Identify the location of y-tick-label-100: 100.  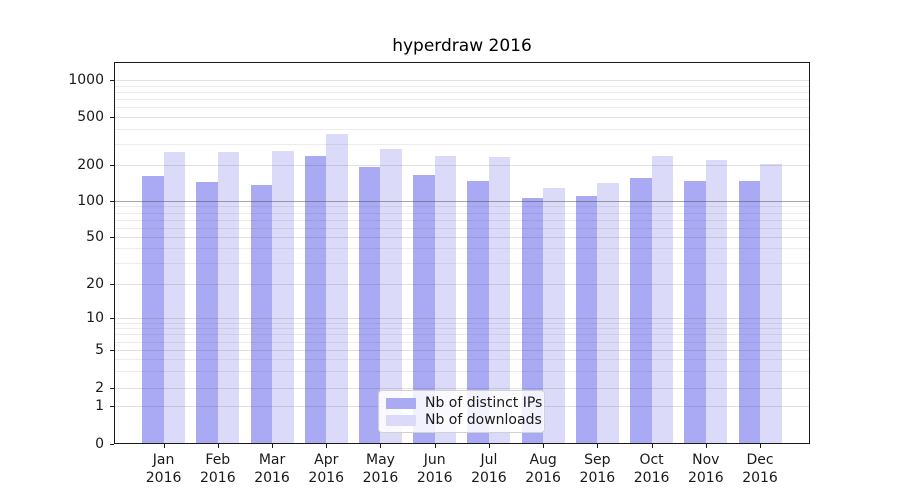
(90, 201).